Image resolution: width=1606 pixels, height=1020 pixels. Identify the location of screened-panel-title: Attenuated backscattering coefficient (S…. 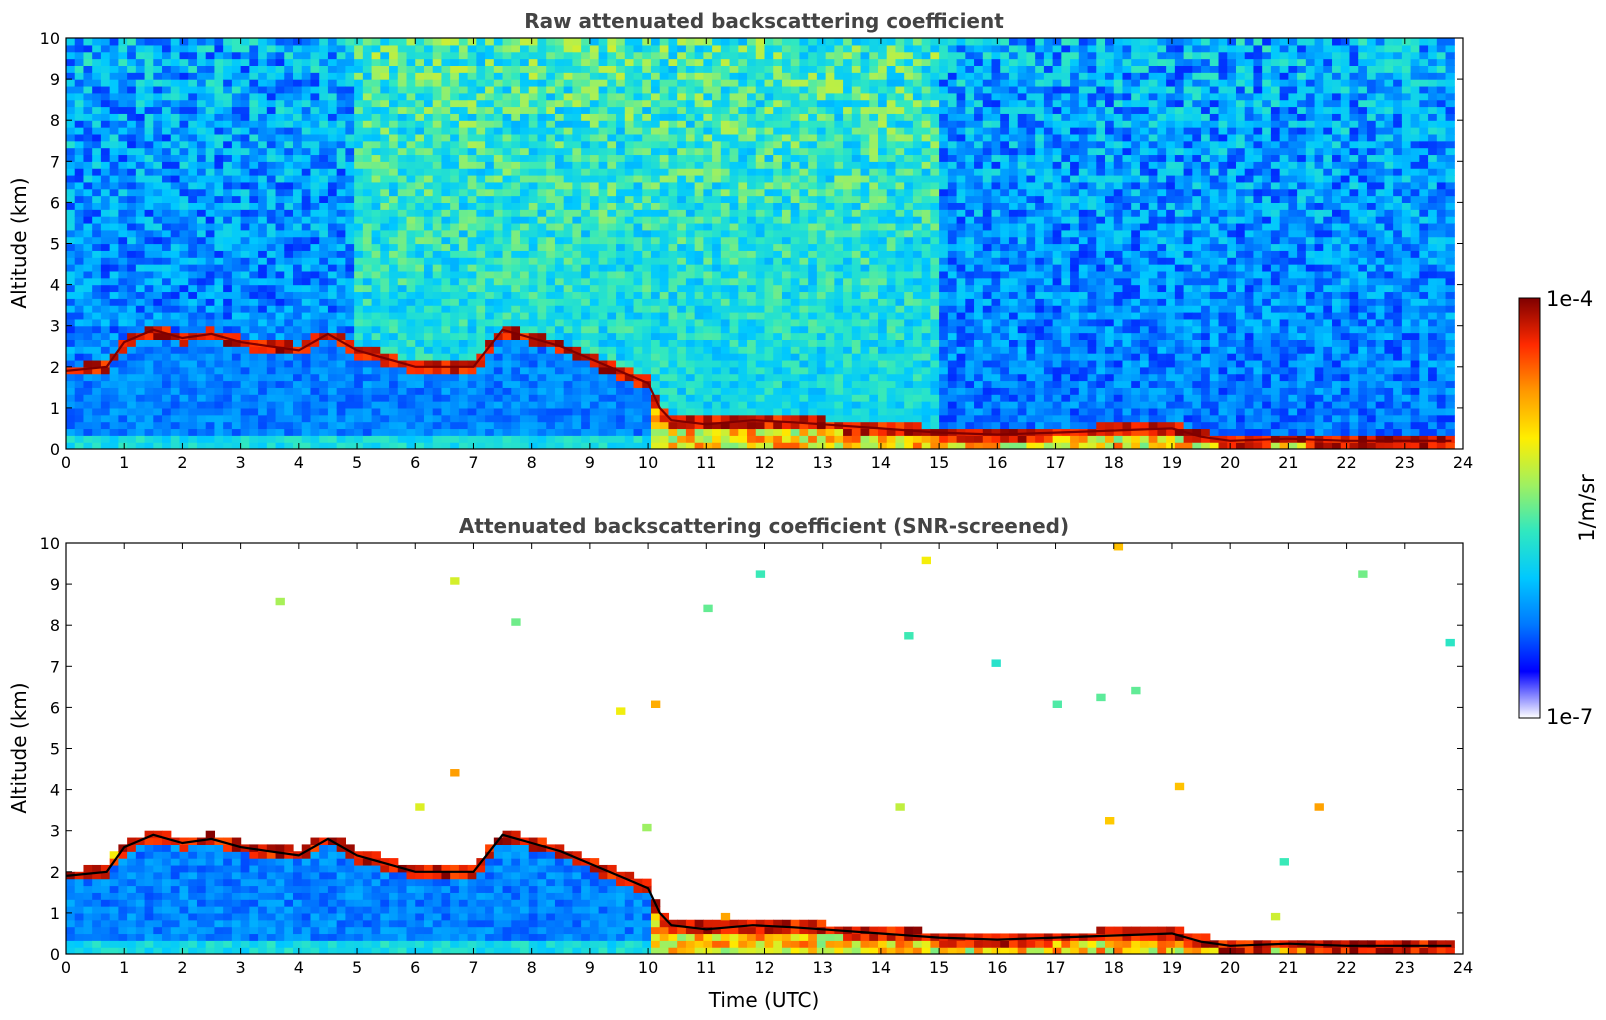
(764, 526).